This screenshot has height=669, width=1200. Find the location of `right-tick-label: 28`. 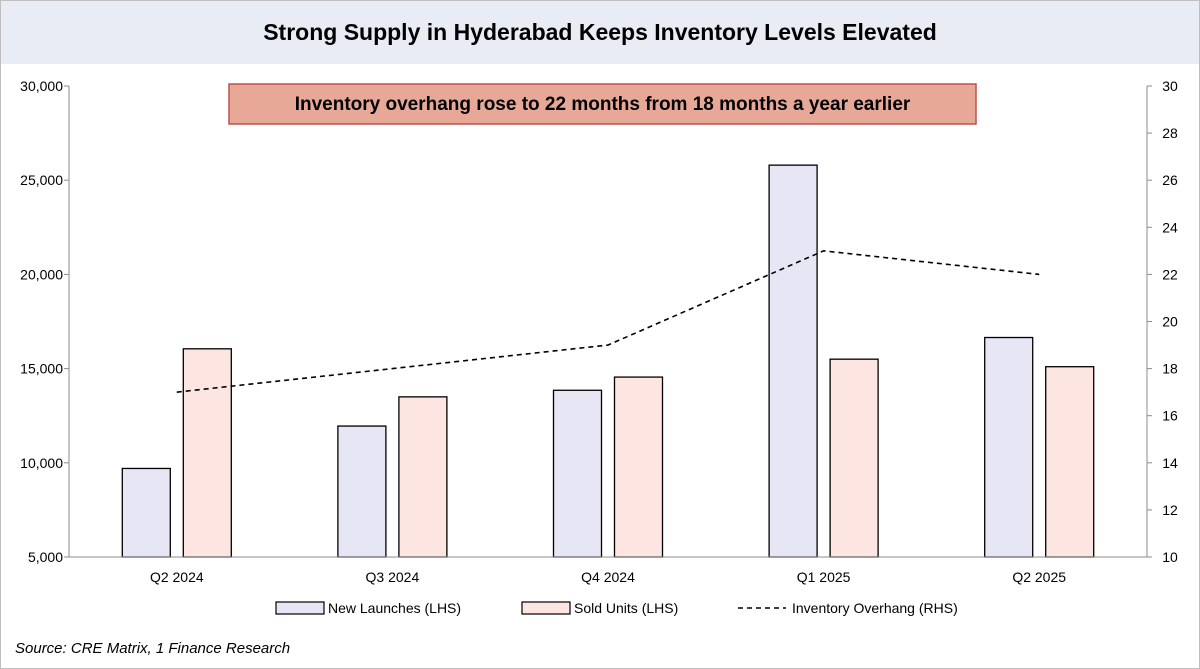

right-tick-label: 28 is located at coordinates (1170, 133).